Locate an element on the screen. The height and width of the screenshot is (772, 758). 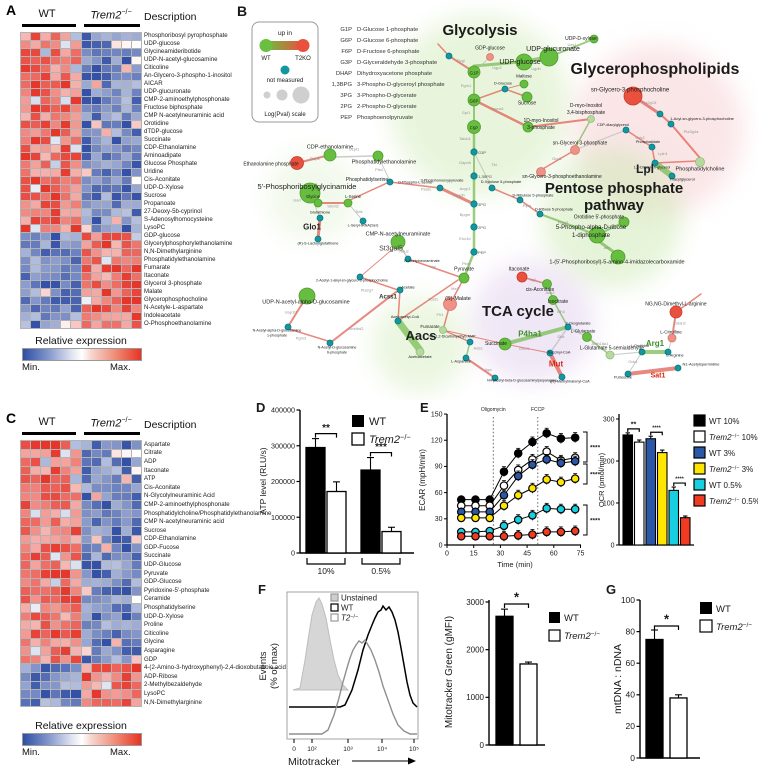
enzyme-label: Acat1 is located at coordinates (433, 299).